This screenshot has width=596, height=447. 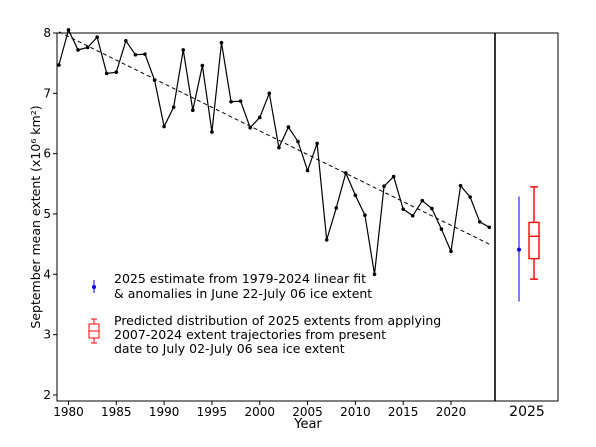 What do you see at coordinates (94, 286) in the screenshot?
I see `legend-entry-estimate-symbol` at bounding box center [94, 286].